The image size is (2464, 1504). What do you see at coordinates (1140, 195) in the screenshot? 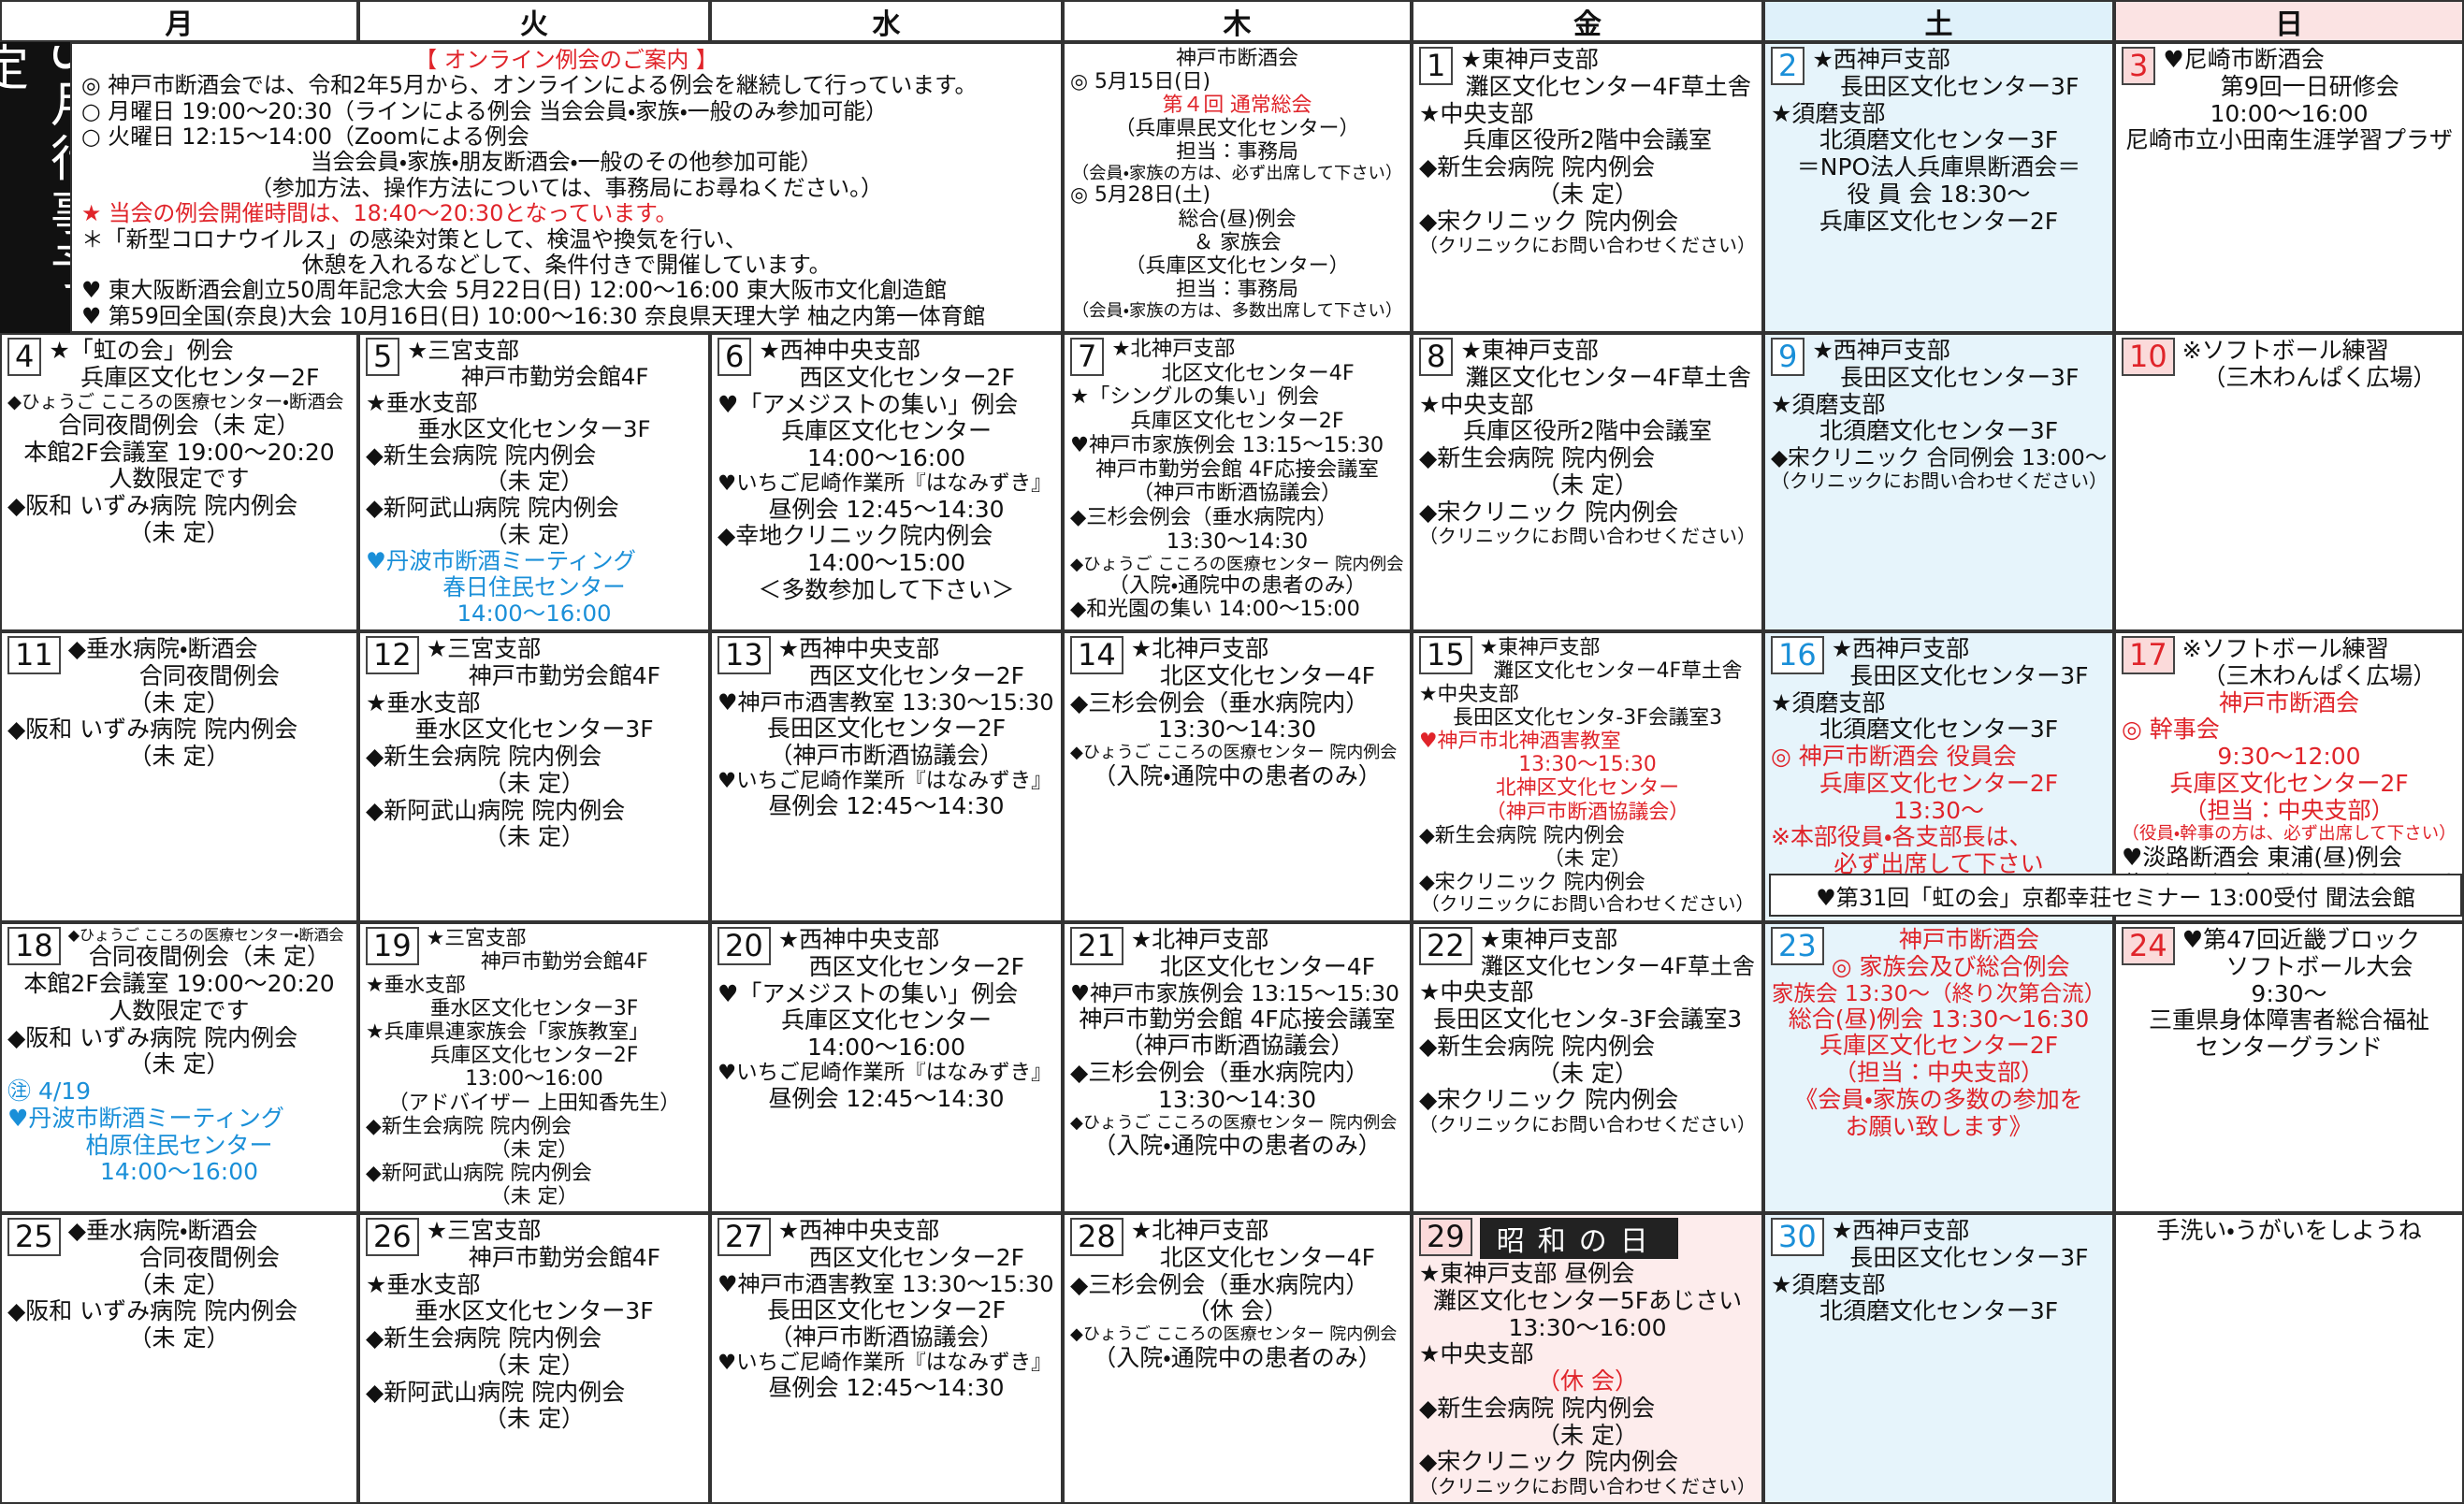
I see `event-line: ◎ 5月28日(土)` at bounding box center [1140, 195].